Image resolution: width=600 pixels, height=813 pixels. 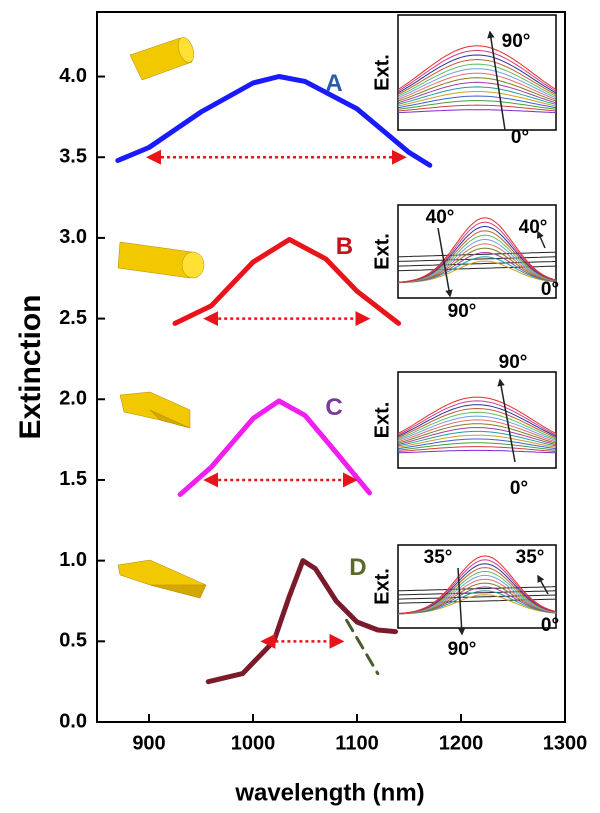 I want to click on y-tick-label: 0.5, so click(x=73, y=641).